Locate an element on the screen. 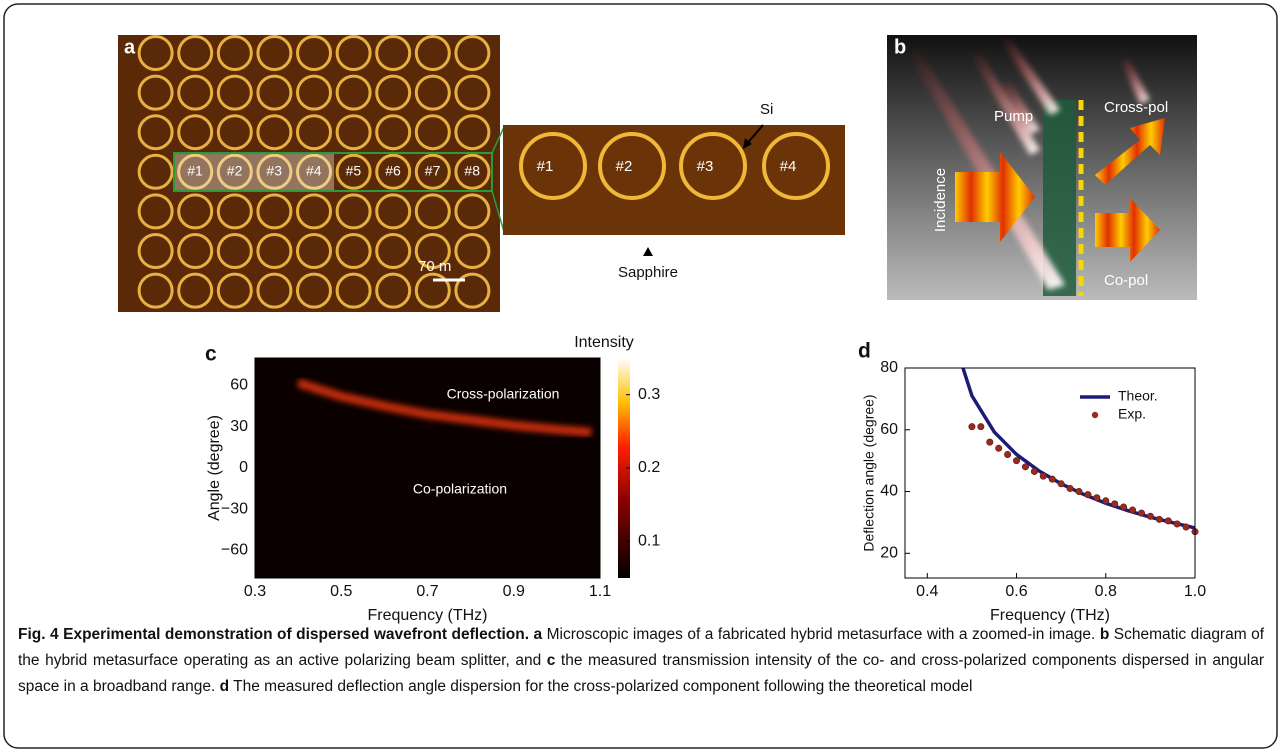 This screenshot has width=1282, height=753. schematic-label: Incidence is located at coordinates (940, 200).